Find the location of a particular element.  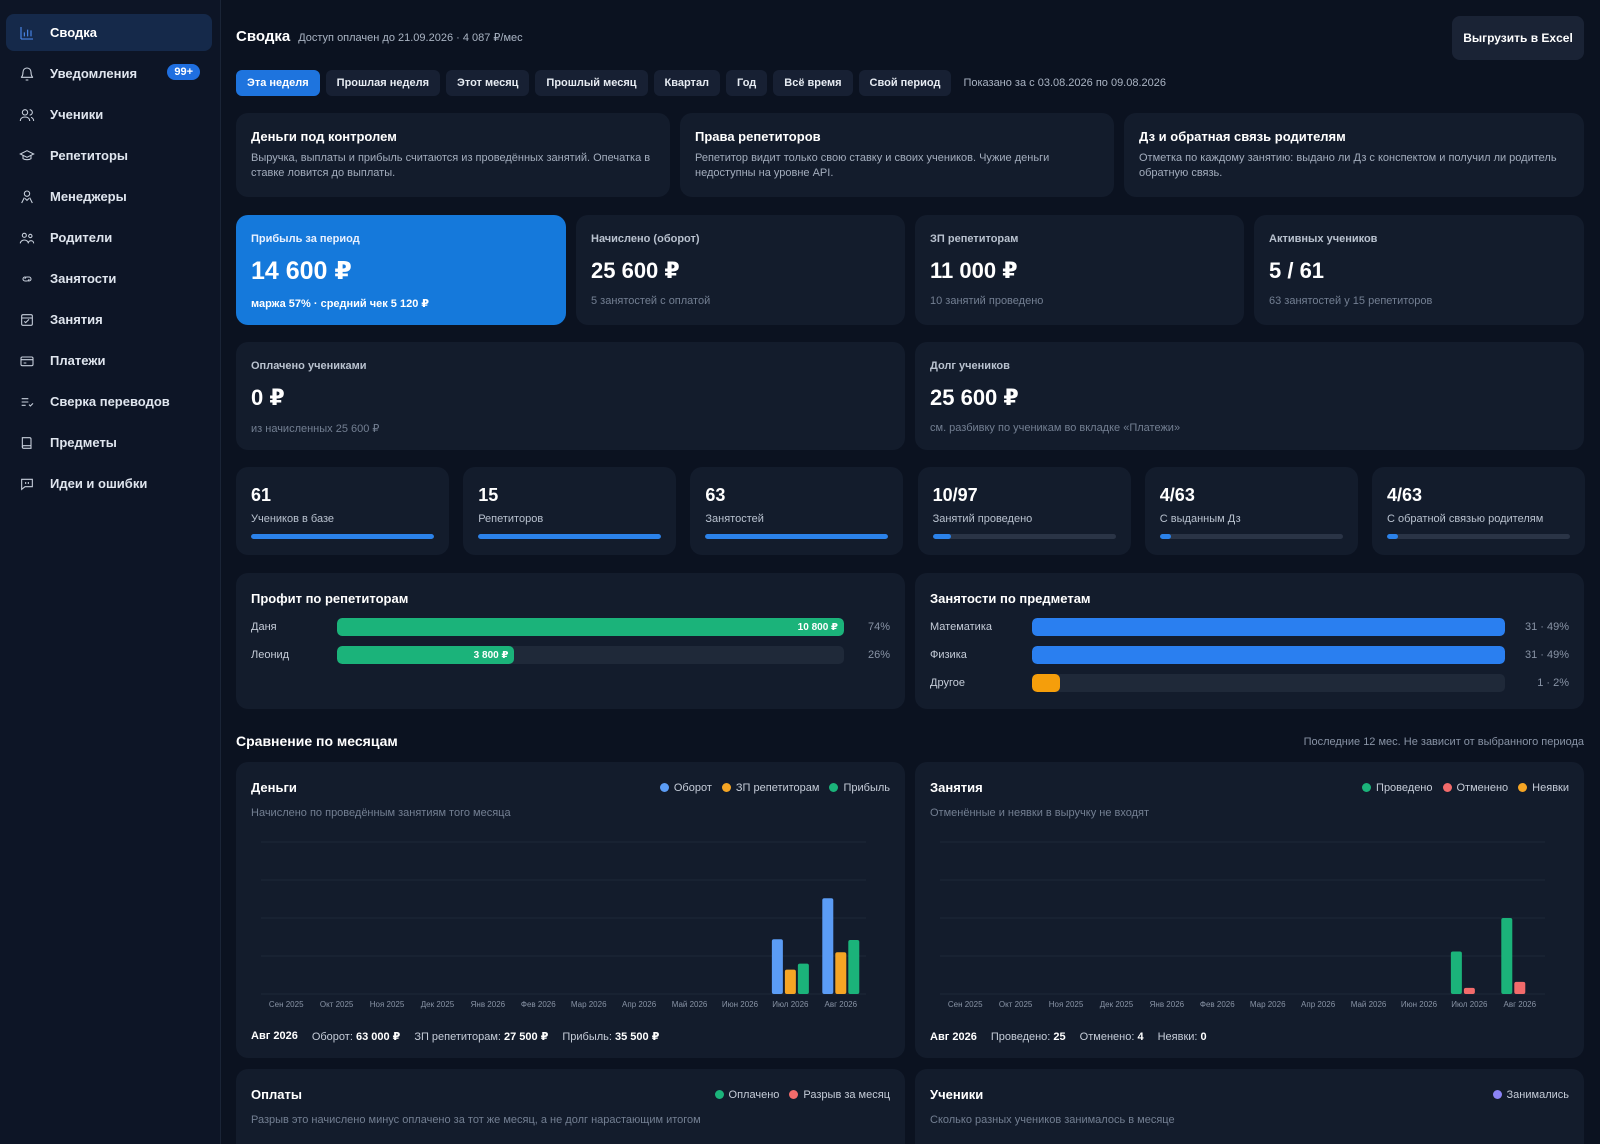

legend-item: Оплачено is located at coordinates (746, 1095).